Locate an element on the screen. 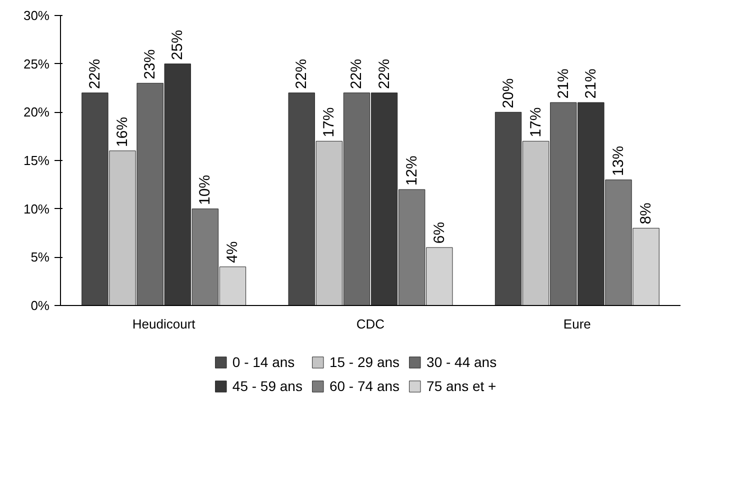  y-tick-label: 30% is located at coordinates (36, 15).